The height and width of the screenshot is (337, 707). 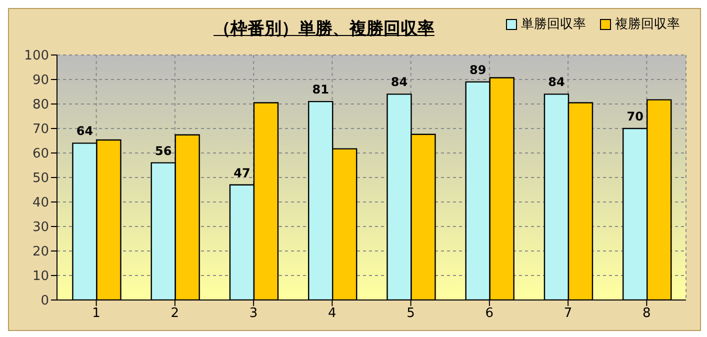 What do you see at coordinates (40, 80) in the screenshot?
I see `y-tick-label: 90` at bounding box center [40, 80].